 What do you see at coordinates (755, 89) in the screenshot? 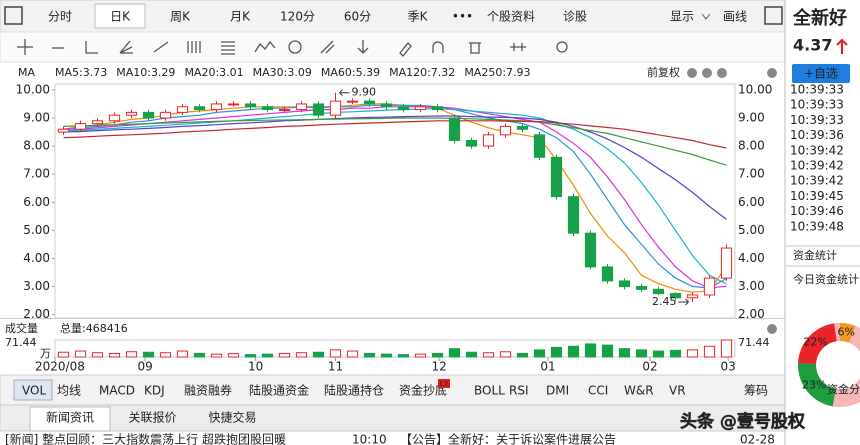
I see `y-tick-label-right: 10.00` at bounding box center [755, 89].